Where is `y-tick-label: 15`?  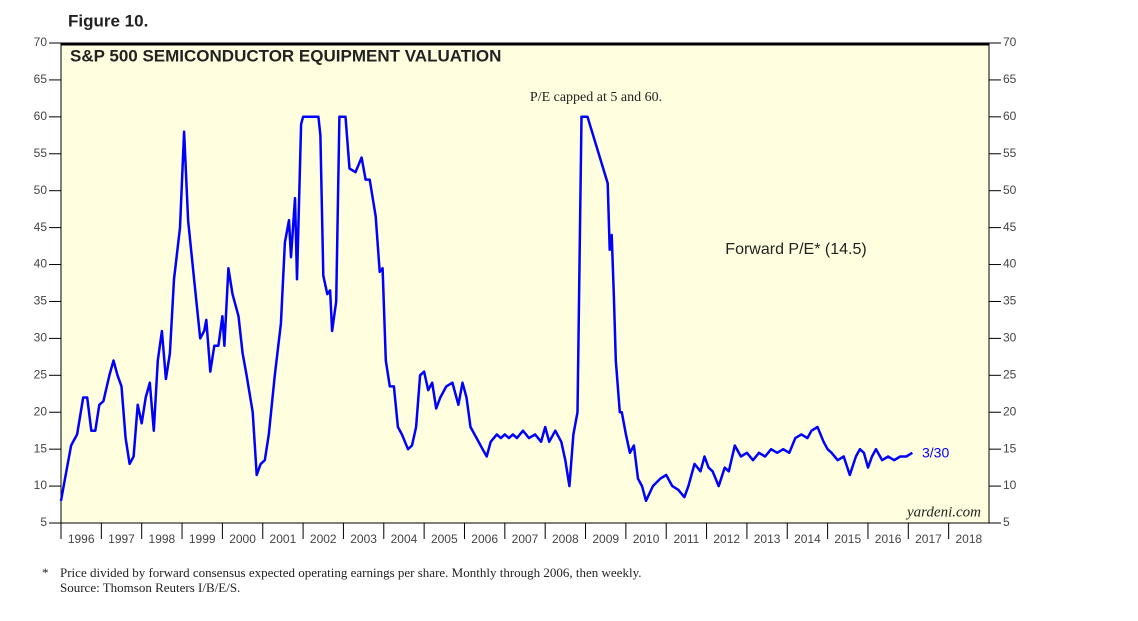 y-tick-label: 15 is located at coordinates (41, 448).